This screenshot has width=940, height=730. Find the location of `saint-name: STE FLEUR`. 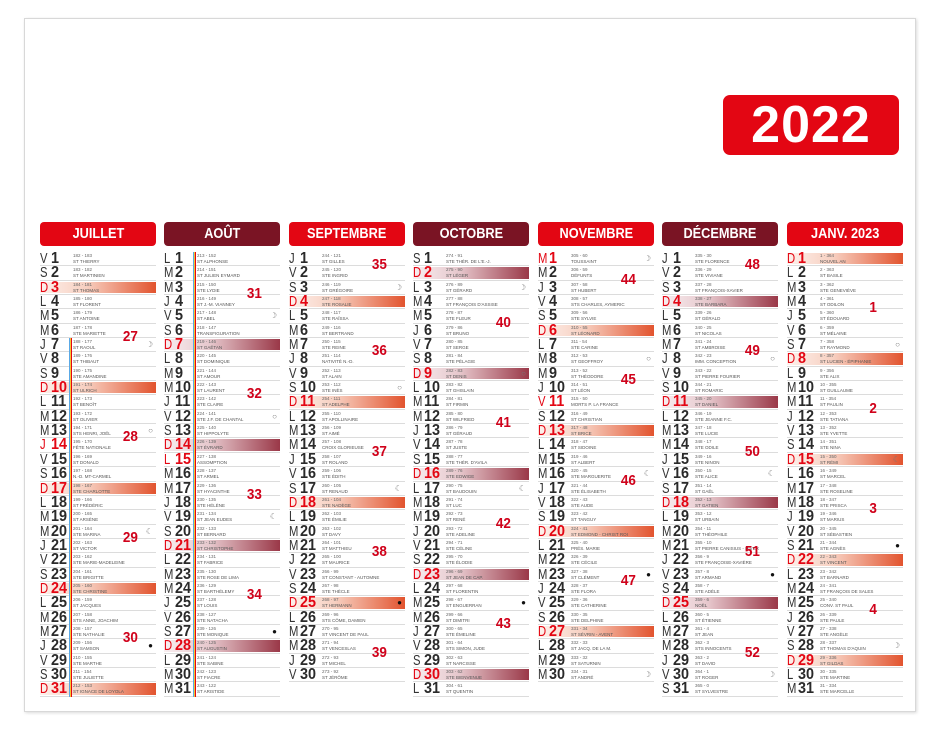

saint-name: STE FLEUR is located at coordinates (458, 319).